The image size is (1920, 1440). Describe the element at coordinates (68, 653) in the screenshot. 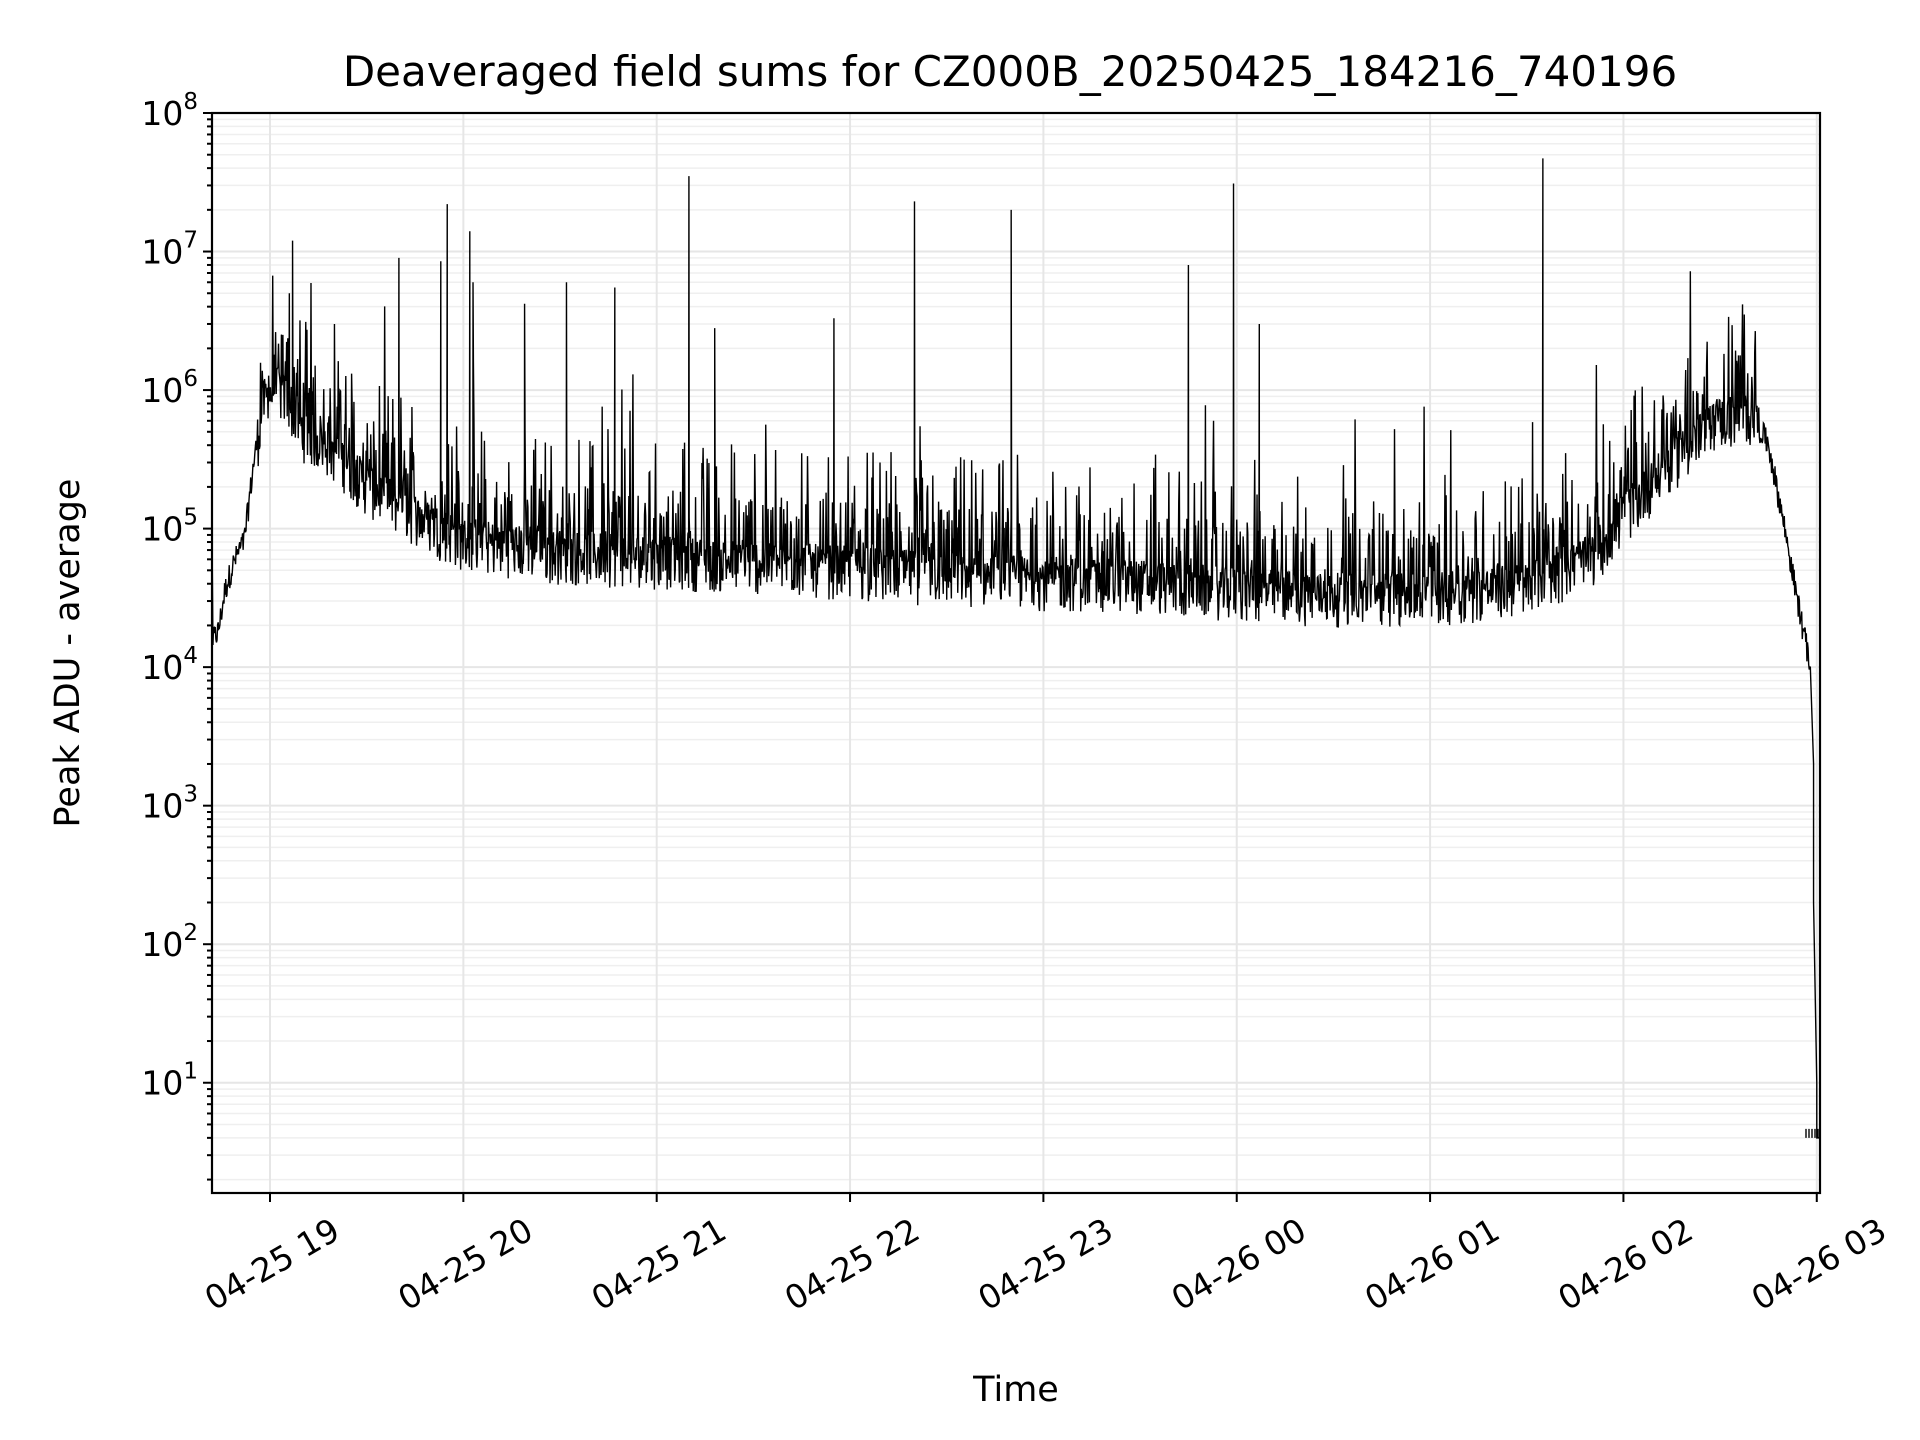

I see `y-axis-label: Peak ADU - average` at that location.